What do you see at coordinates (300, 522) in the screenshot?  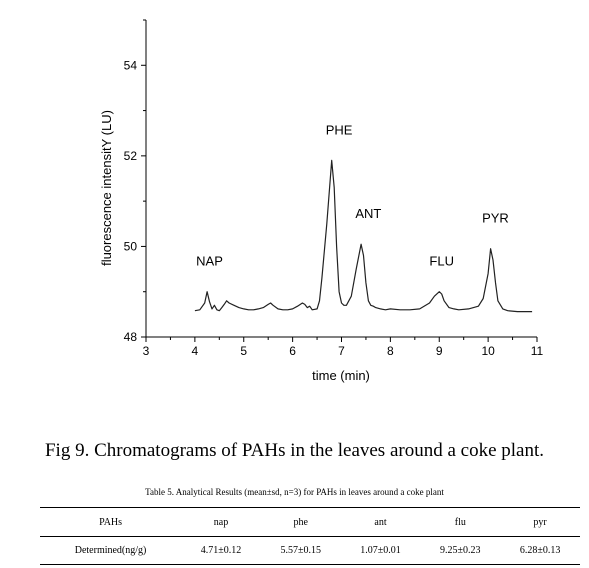 I see `header-phe: phe` at bounding box center [300, 522].